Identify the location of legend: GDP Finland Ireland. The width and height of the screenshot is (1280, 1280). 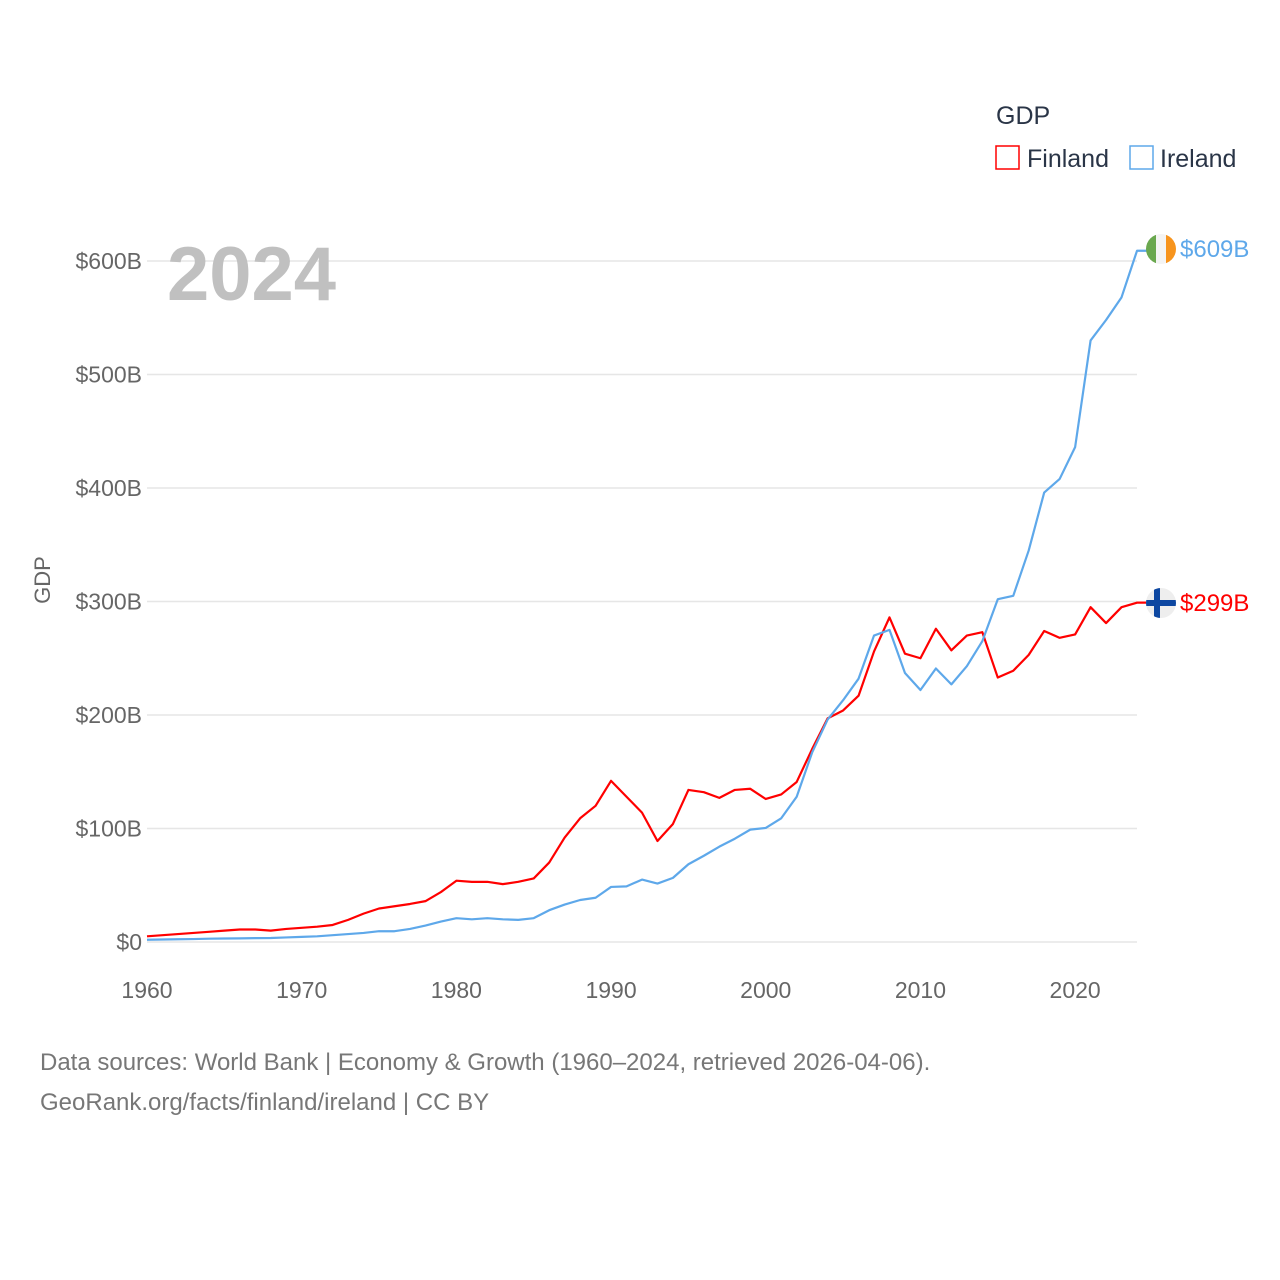
(1115, 137).